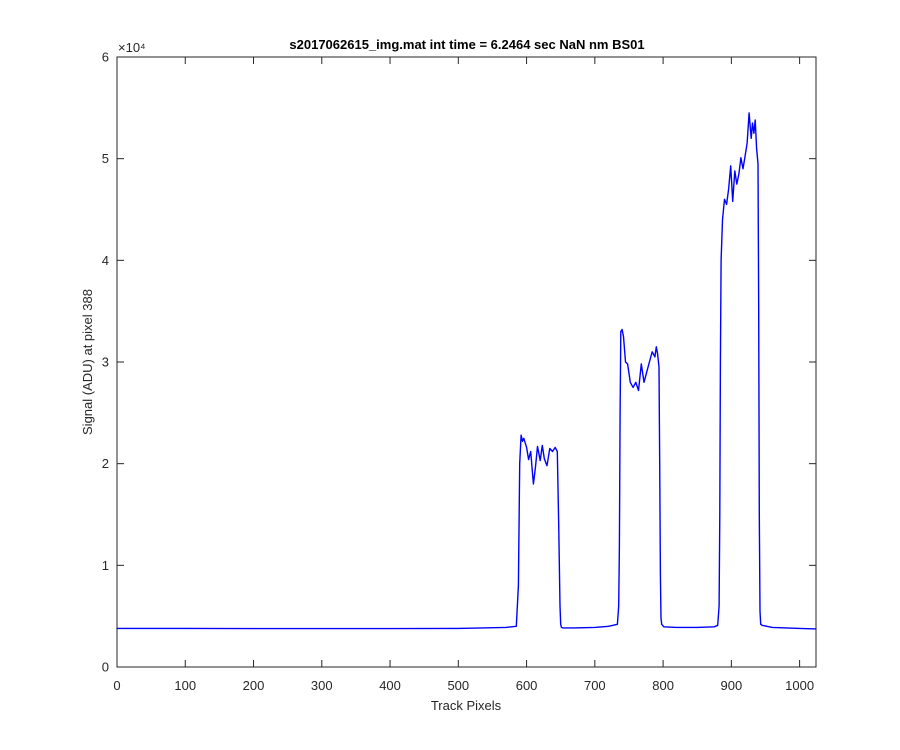 The width and height of the screenshot is (900, 750). I want to click on y-tick-label: 4, so click(105, 260).